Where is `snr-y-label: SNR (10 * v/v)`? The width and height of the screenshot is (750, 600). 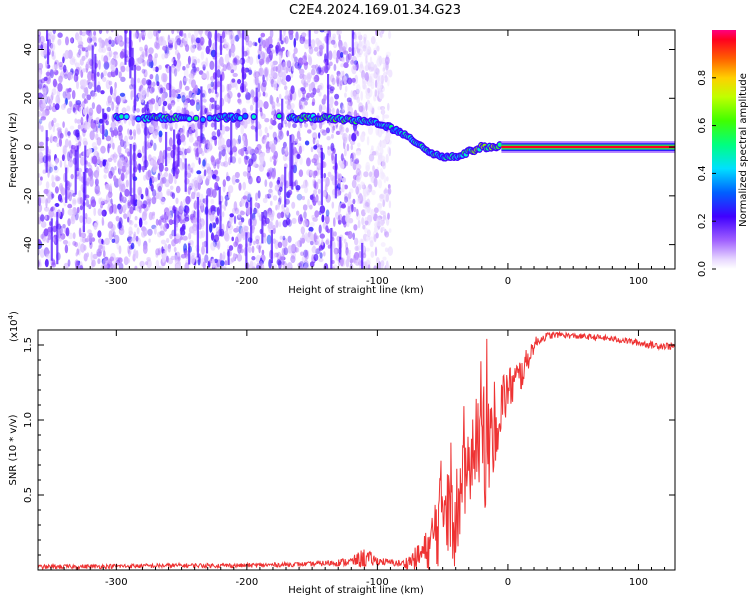
snr-y-label: SNR (10 * v/v) is located at coordinates (13, 449).